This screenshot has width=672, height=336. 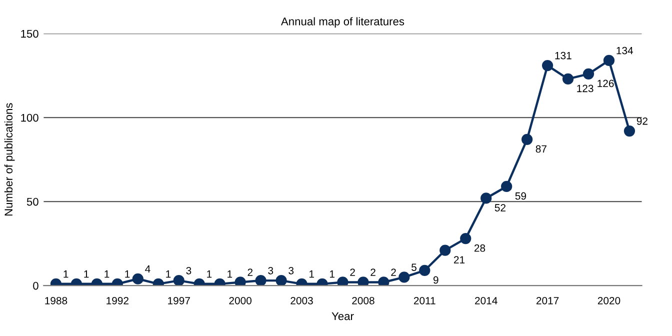 I want to click on x-axis-title: Year, so click(x=343, y=316).